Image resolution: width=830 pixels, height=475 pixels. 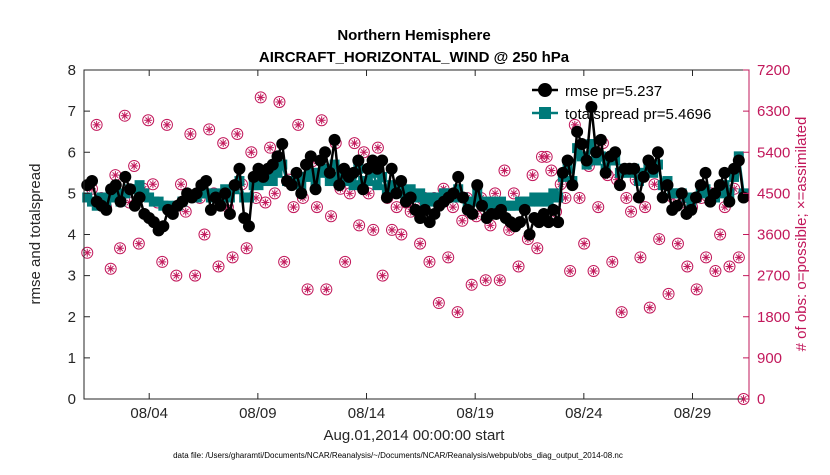 What do you see at coordinates (413, 35) in the screenshot?
I see `chart-title: Northern Hemisphere` at bounding box center [413, 35].